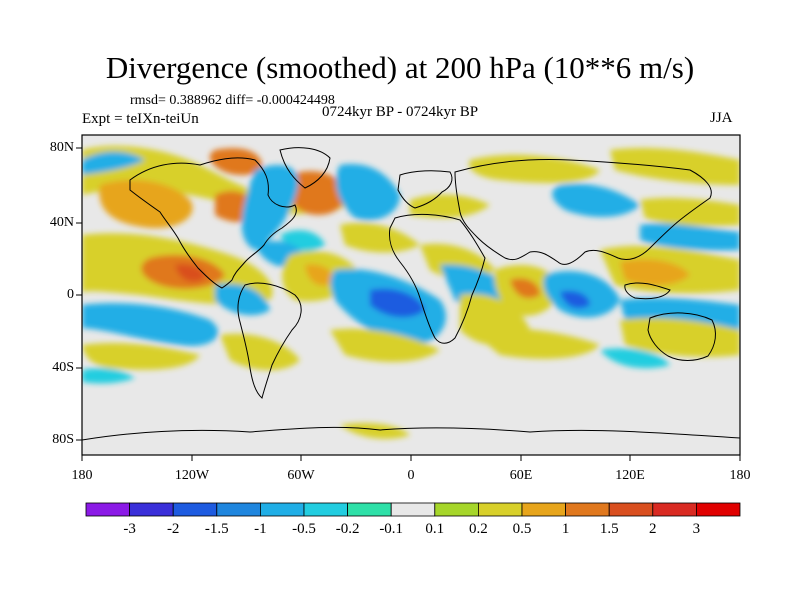 This screenshot has height=600, width=800. Describe the element at coordinates (609, 529) in the screenshot. I see `colorbar-level-label: 1.5` at that location.